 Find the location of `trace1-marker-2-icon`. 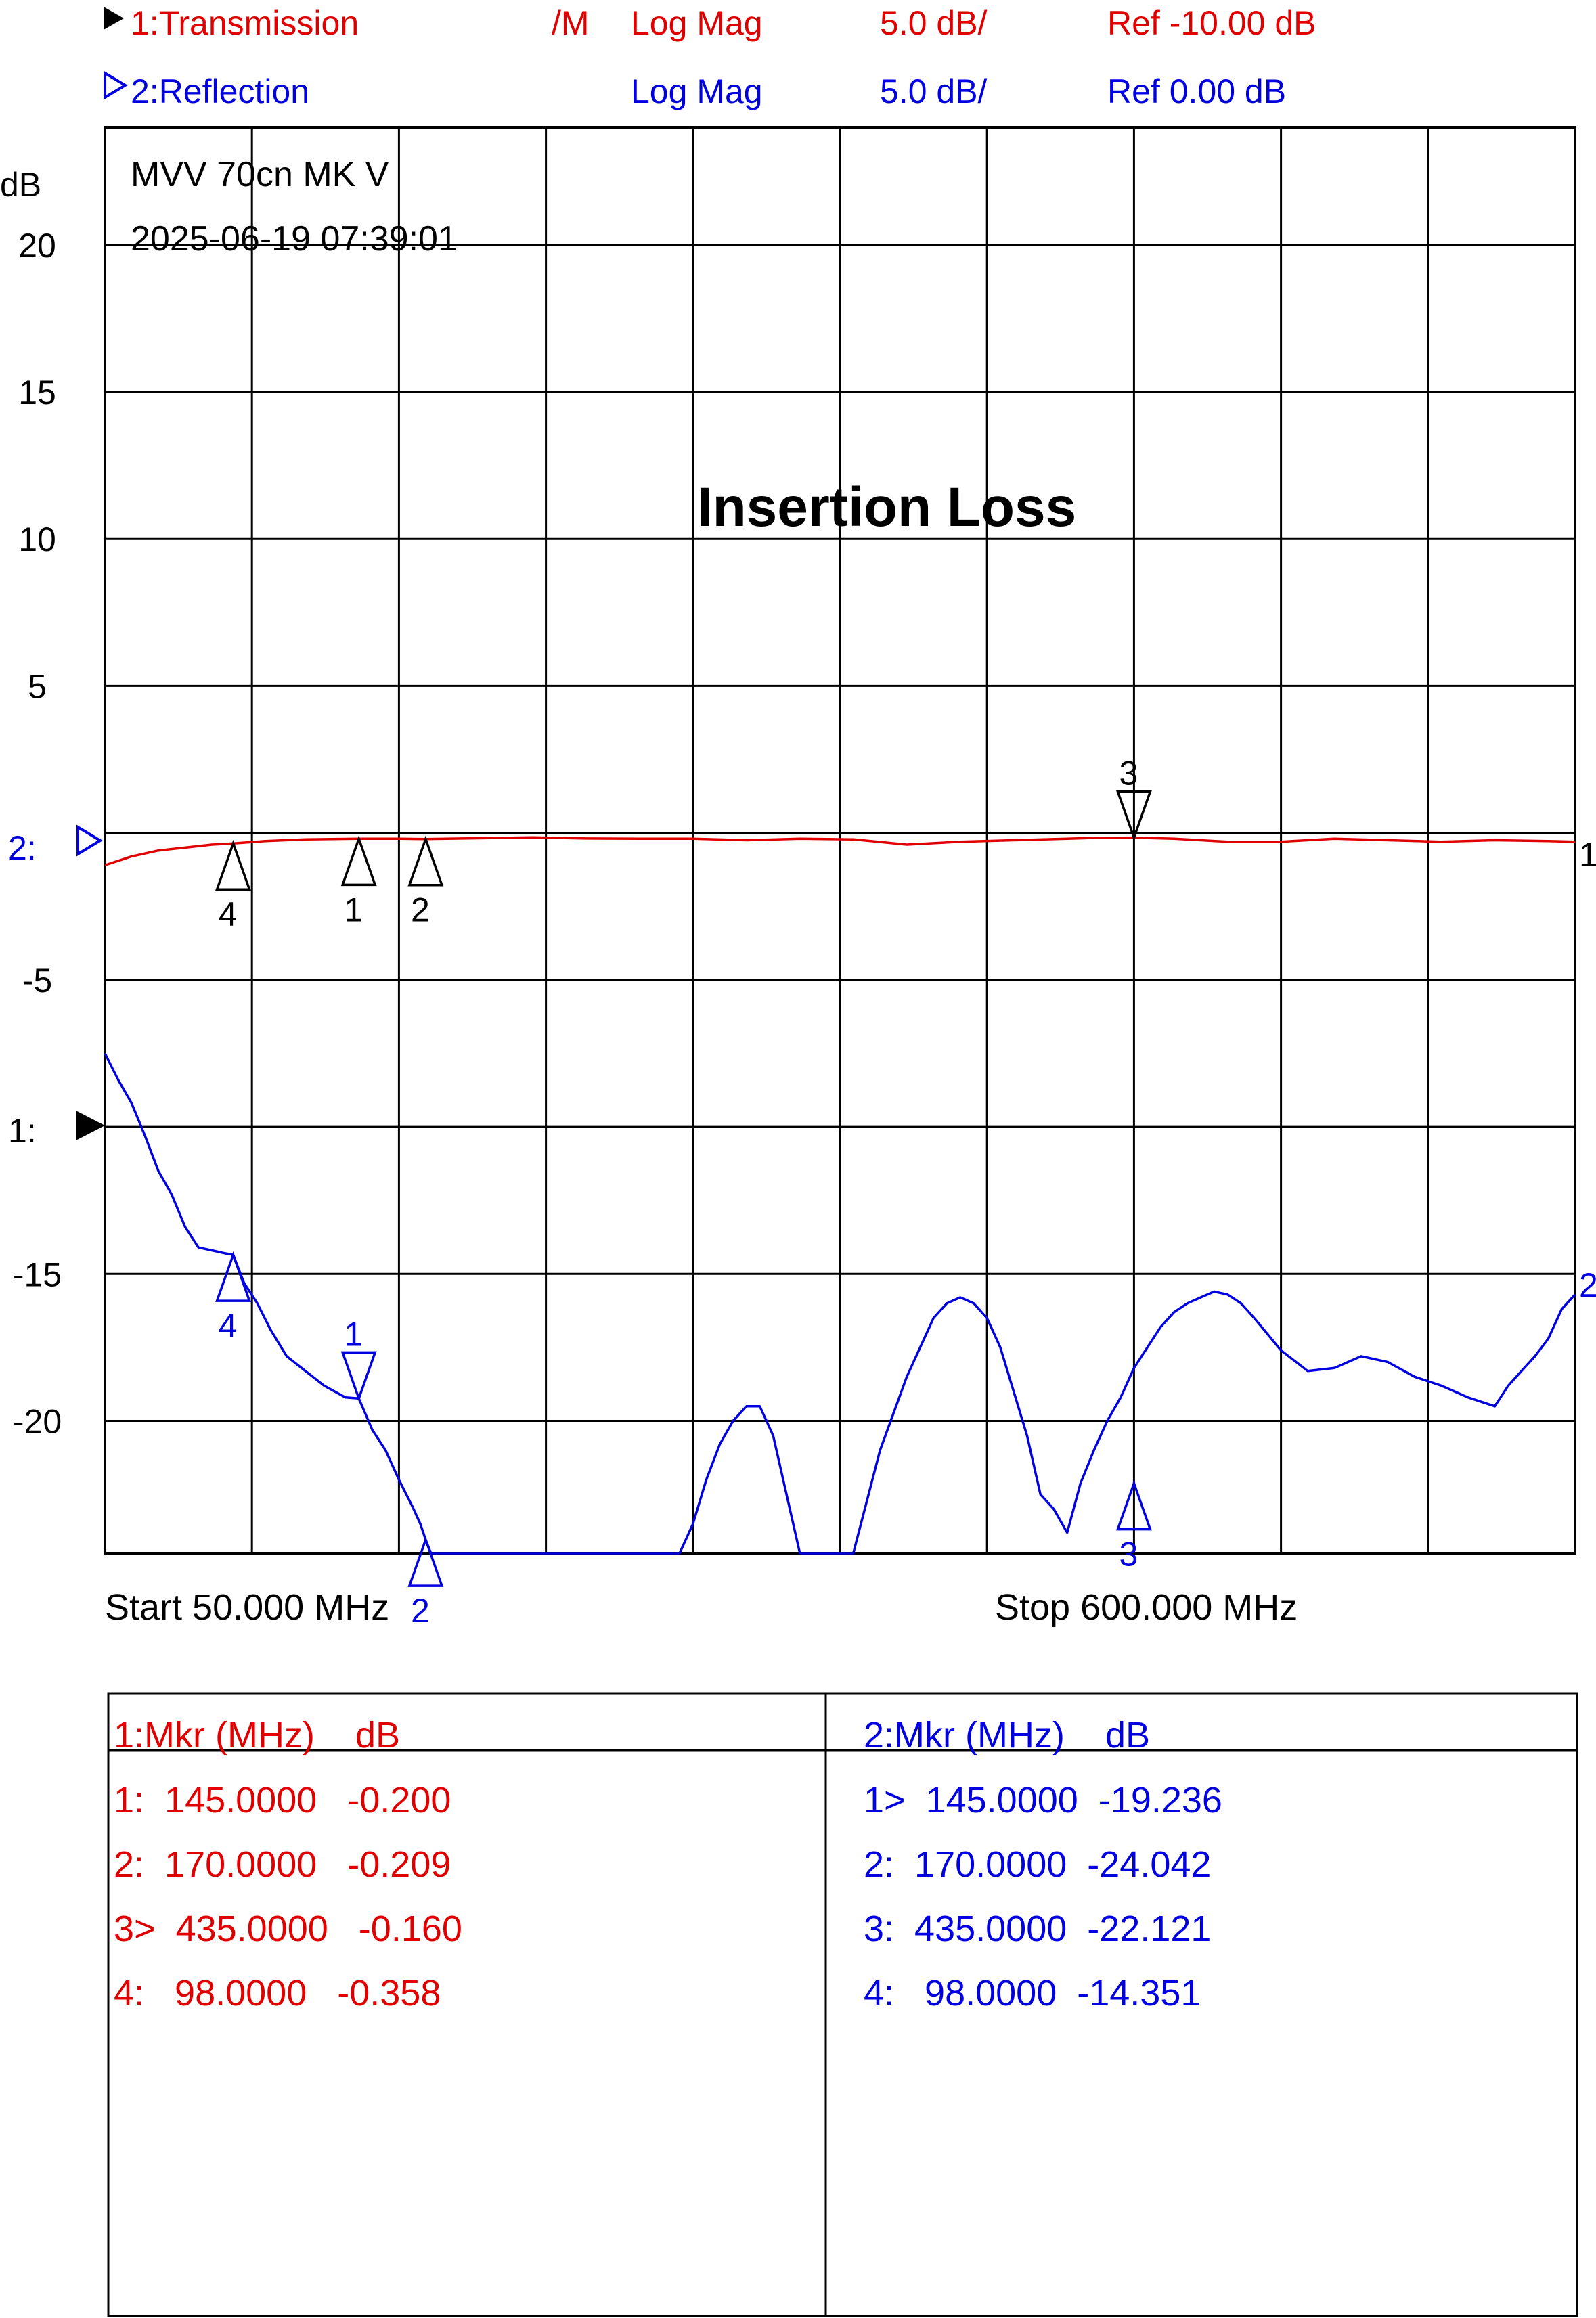

trace1-marker-2-icon is located at coordinates (426, 861).